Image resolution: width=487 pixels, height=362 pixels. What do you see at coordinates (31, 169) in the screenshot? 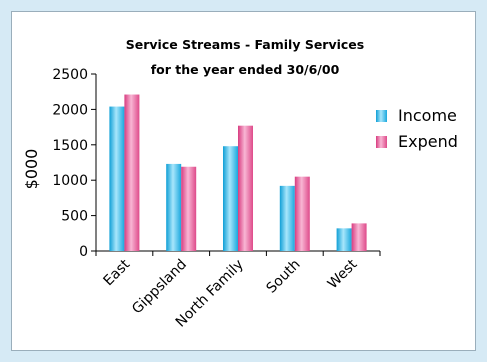
I see `y-axis-label: $000` at bounding box center [31, 169].